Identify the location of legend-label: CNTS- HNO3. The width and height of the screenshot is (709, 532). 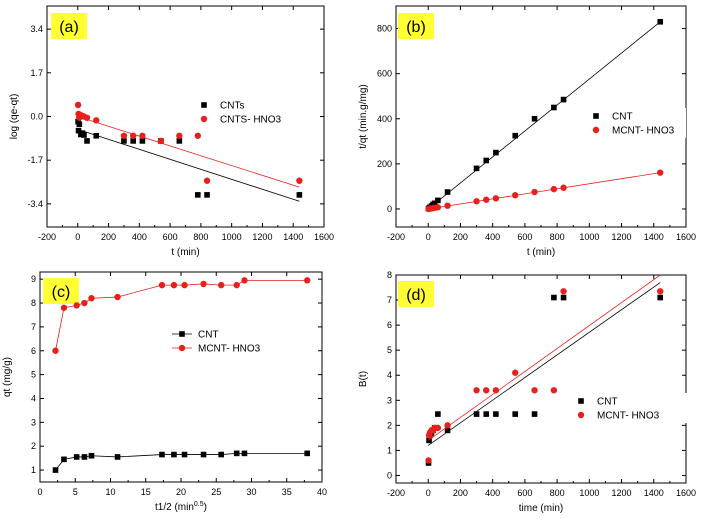
(251, 120).